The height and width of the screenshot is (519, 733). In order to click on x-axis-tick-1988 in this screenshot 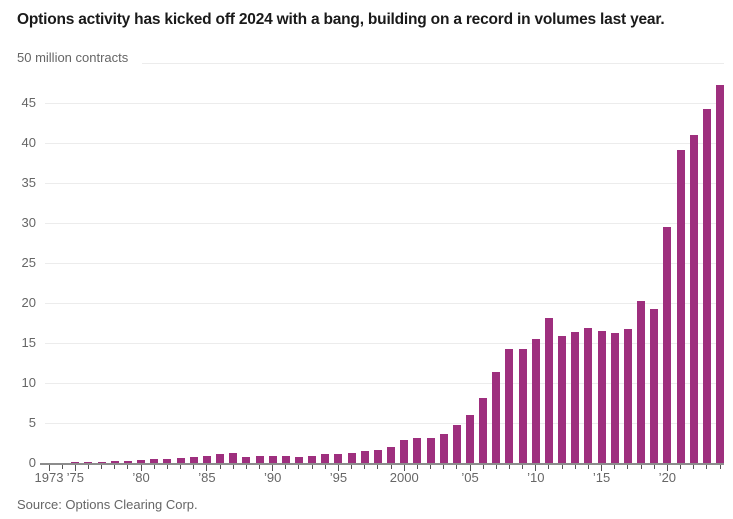, I will do `click(246, 467)`.